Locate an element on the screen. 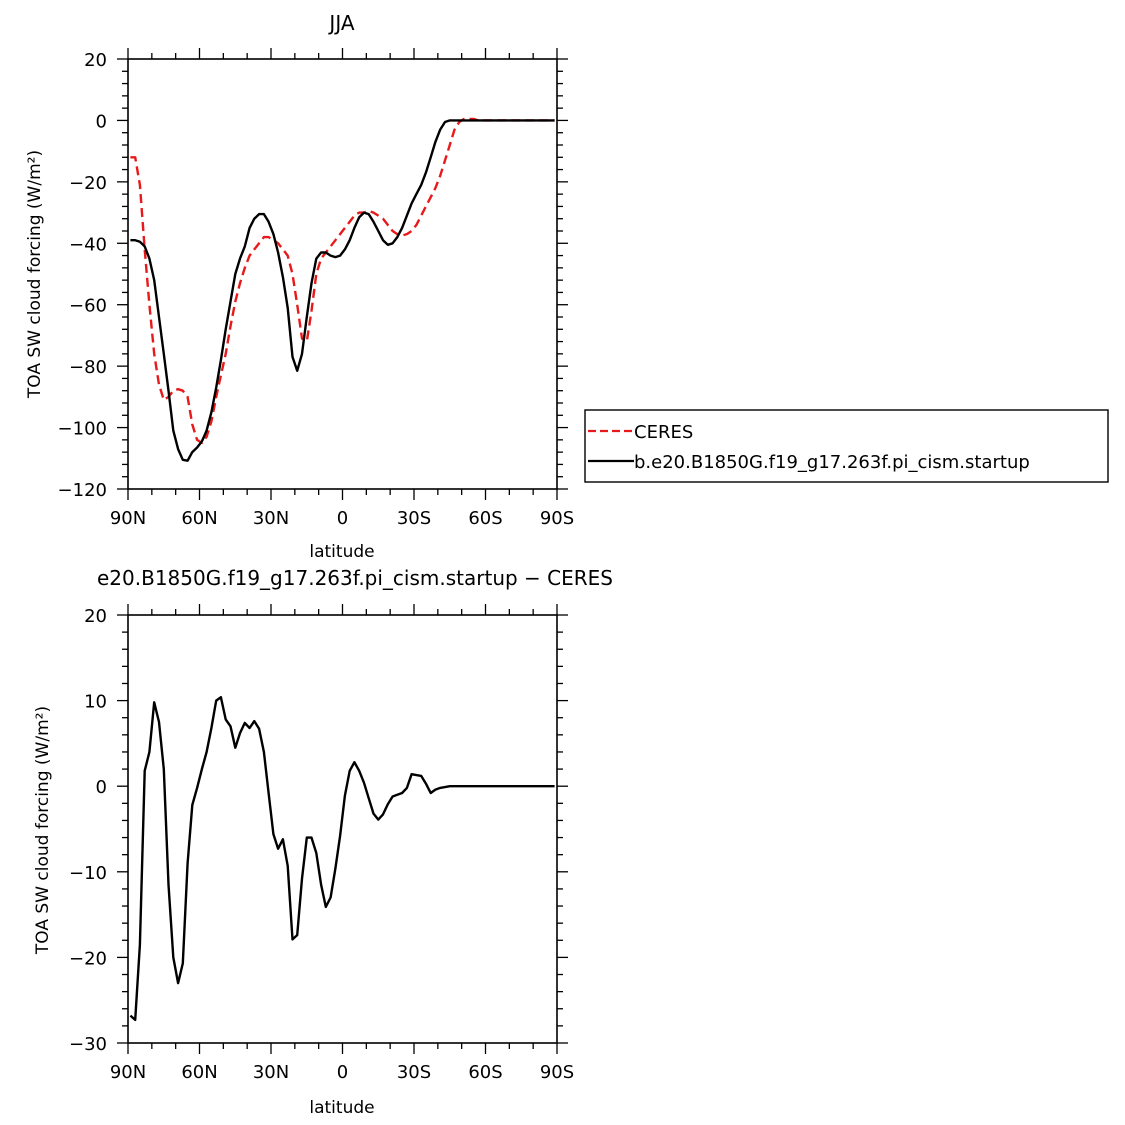 The image size is (1125, 1125). y-tick-label: −10 is located at coordinates (88, 873).